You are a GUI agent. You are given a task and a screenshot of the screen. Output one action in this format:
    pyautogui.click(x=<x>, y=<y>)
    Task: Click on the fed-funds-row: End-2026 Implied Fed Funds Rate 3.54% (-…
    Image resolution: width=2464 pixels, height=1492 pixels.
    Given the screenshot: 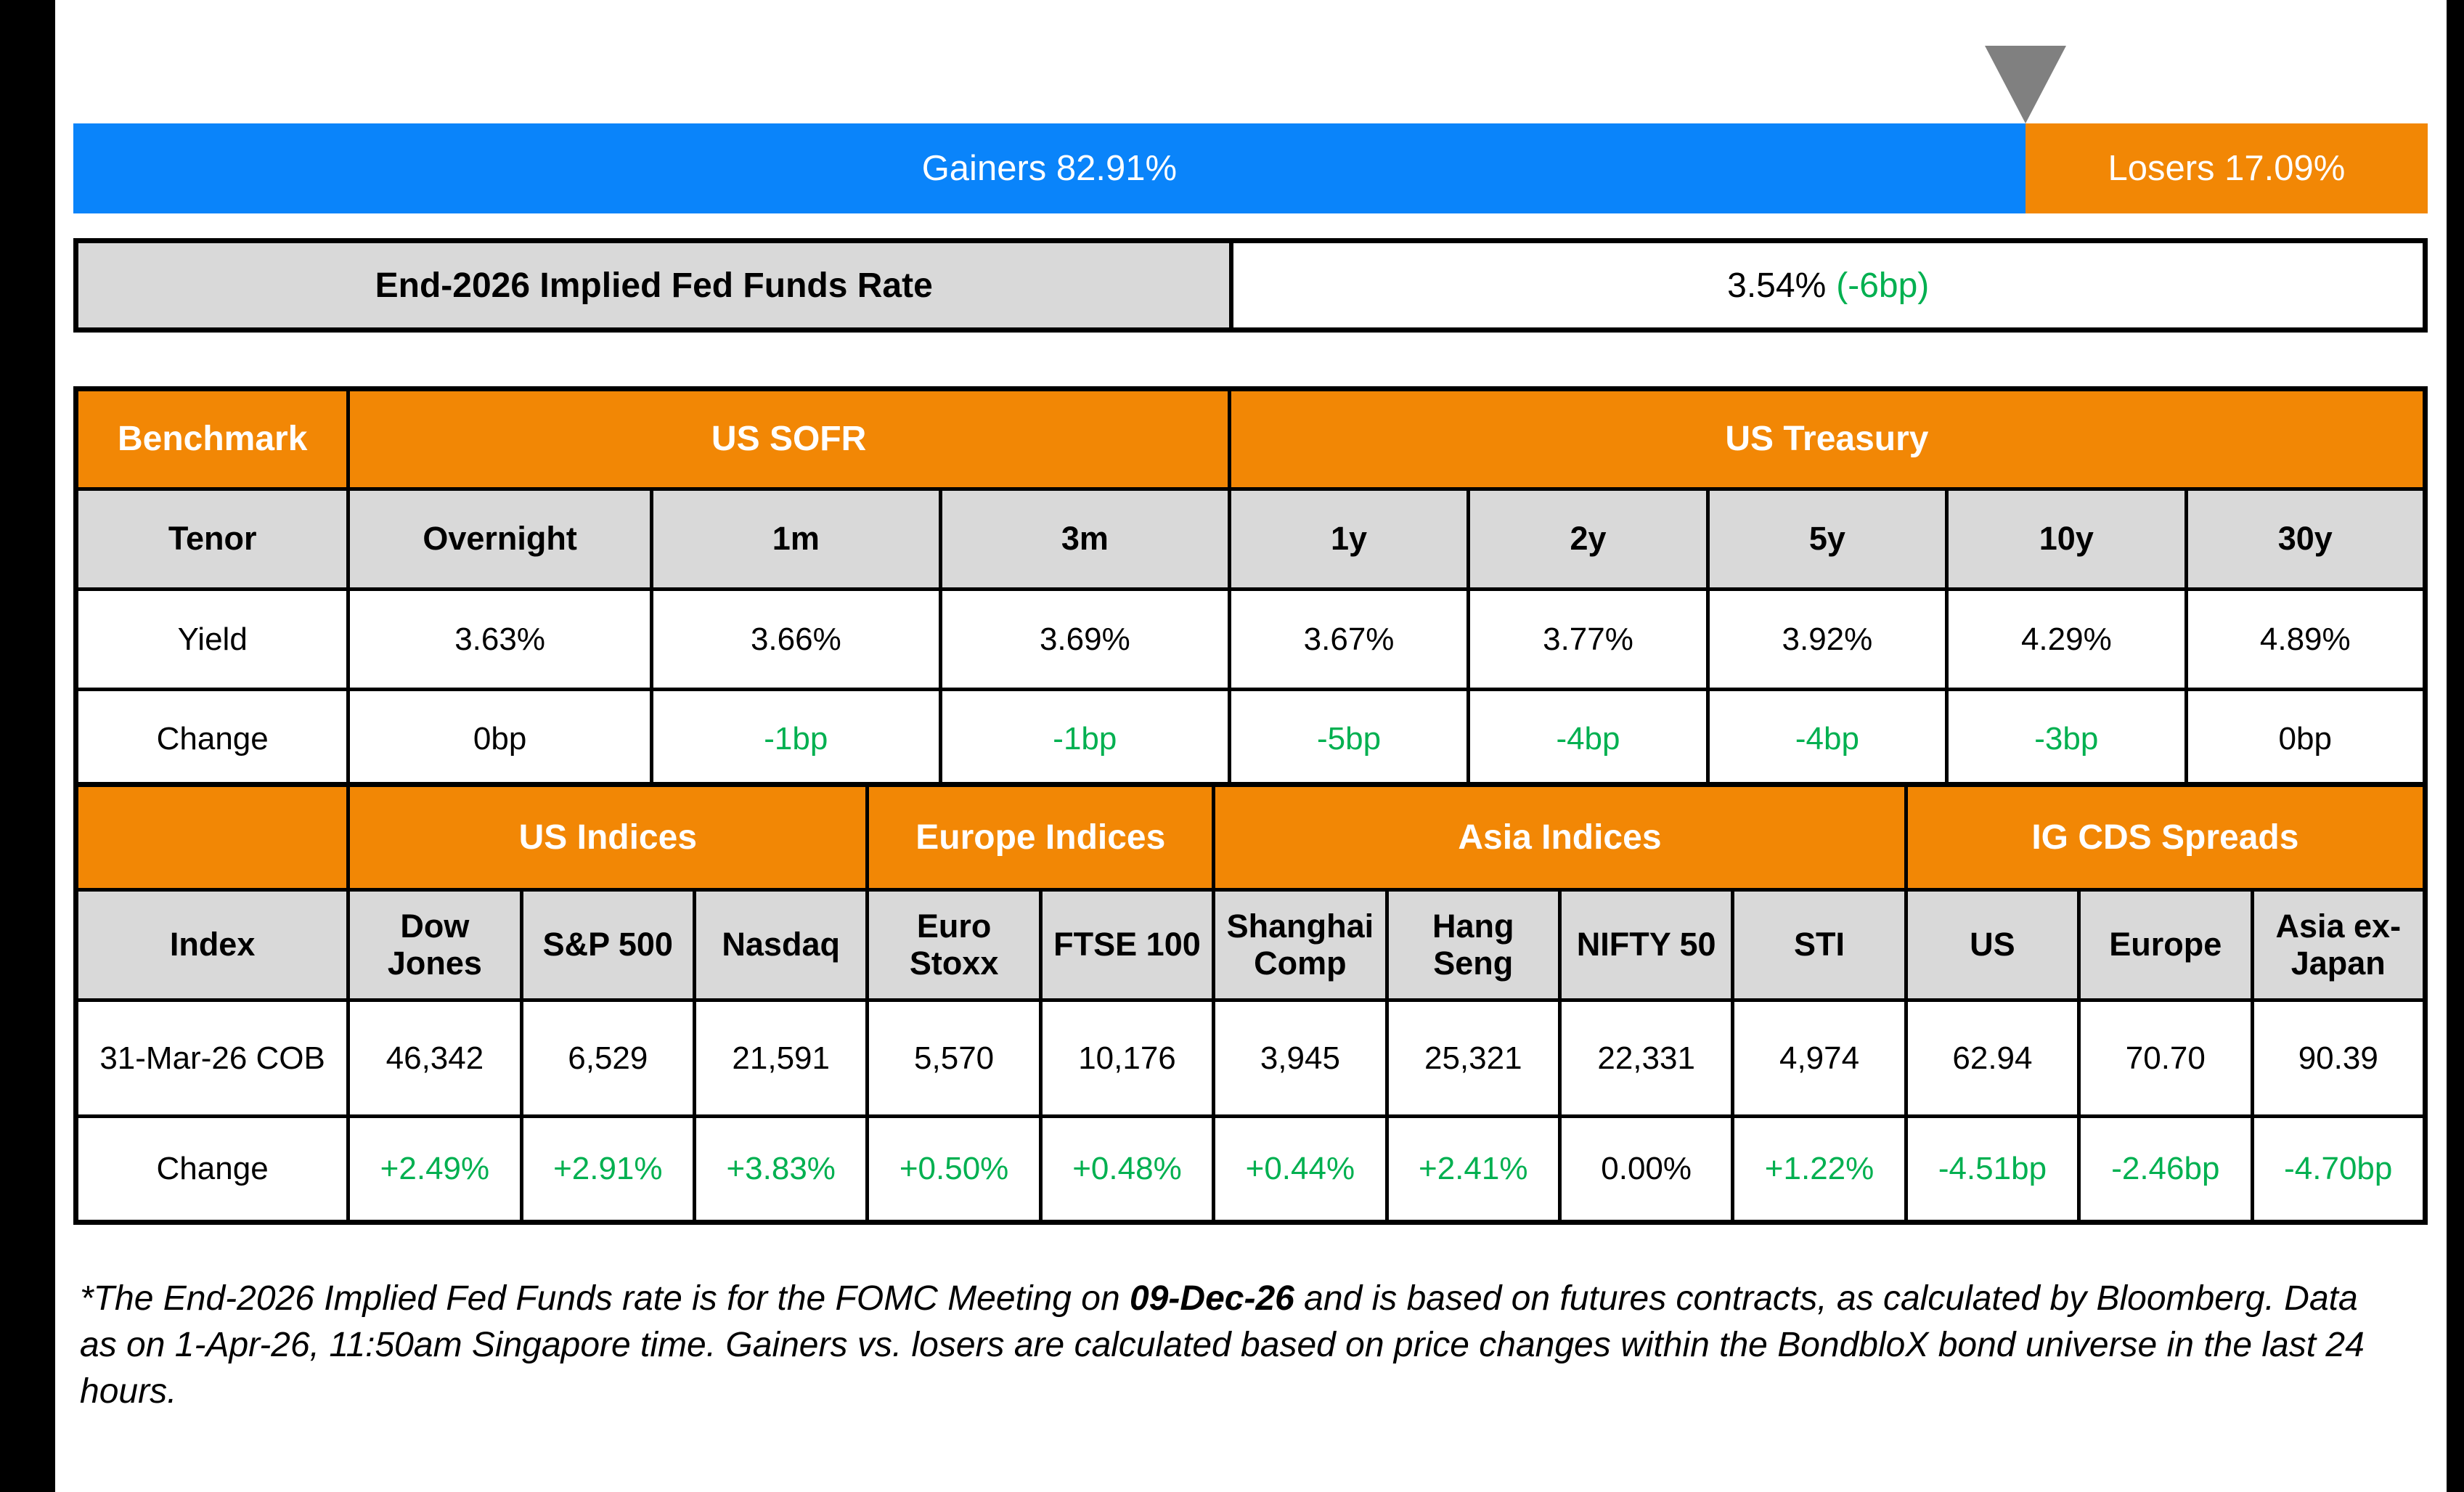 What is the action you would take?
    pyautogui.click(x=1250, y=285)
    